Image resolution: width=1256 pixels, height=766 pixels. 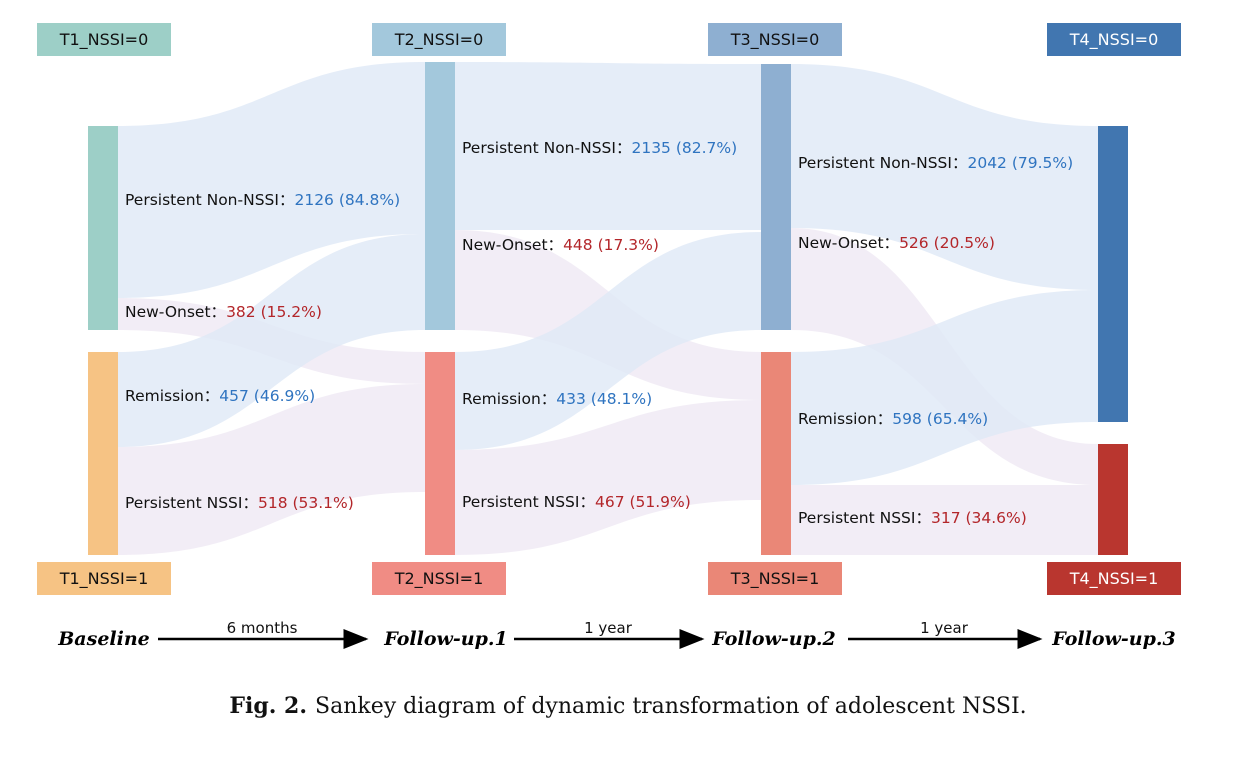 I want to click on flow-label: Persistent Non-NSSI：2042 (79.5%), so click(x=935, y=163).